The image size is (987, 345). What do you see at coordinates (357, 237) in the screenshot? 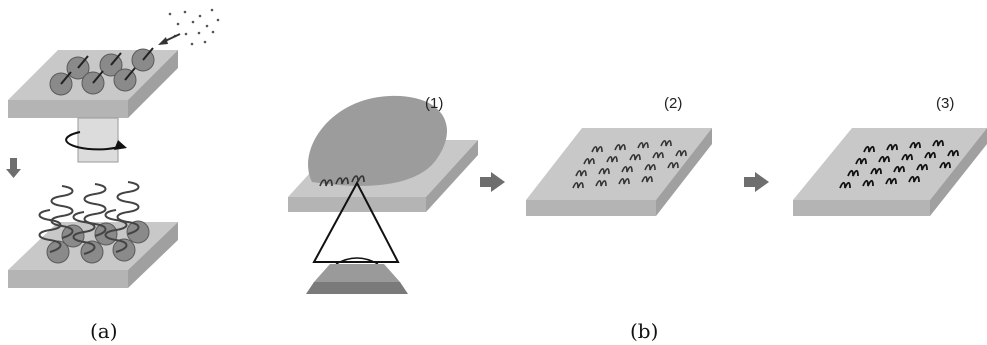
I see `objective-lens` at bounding box center [357, 237].